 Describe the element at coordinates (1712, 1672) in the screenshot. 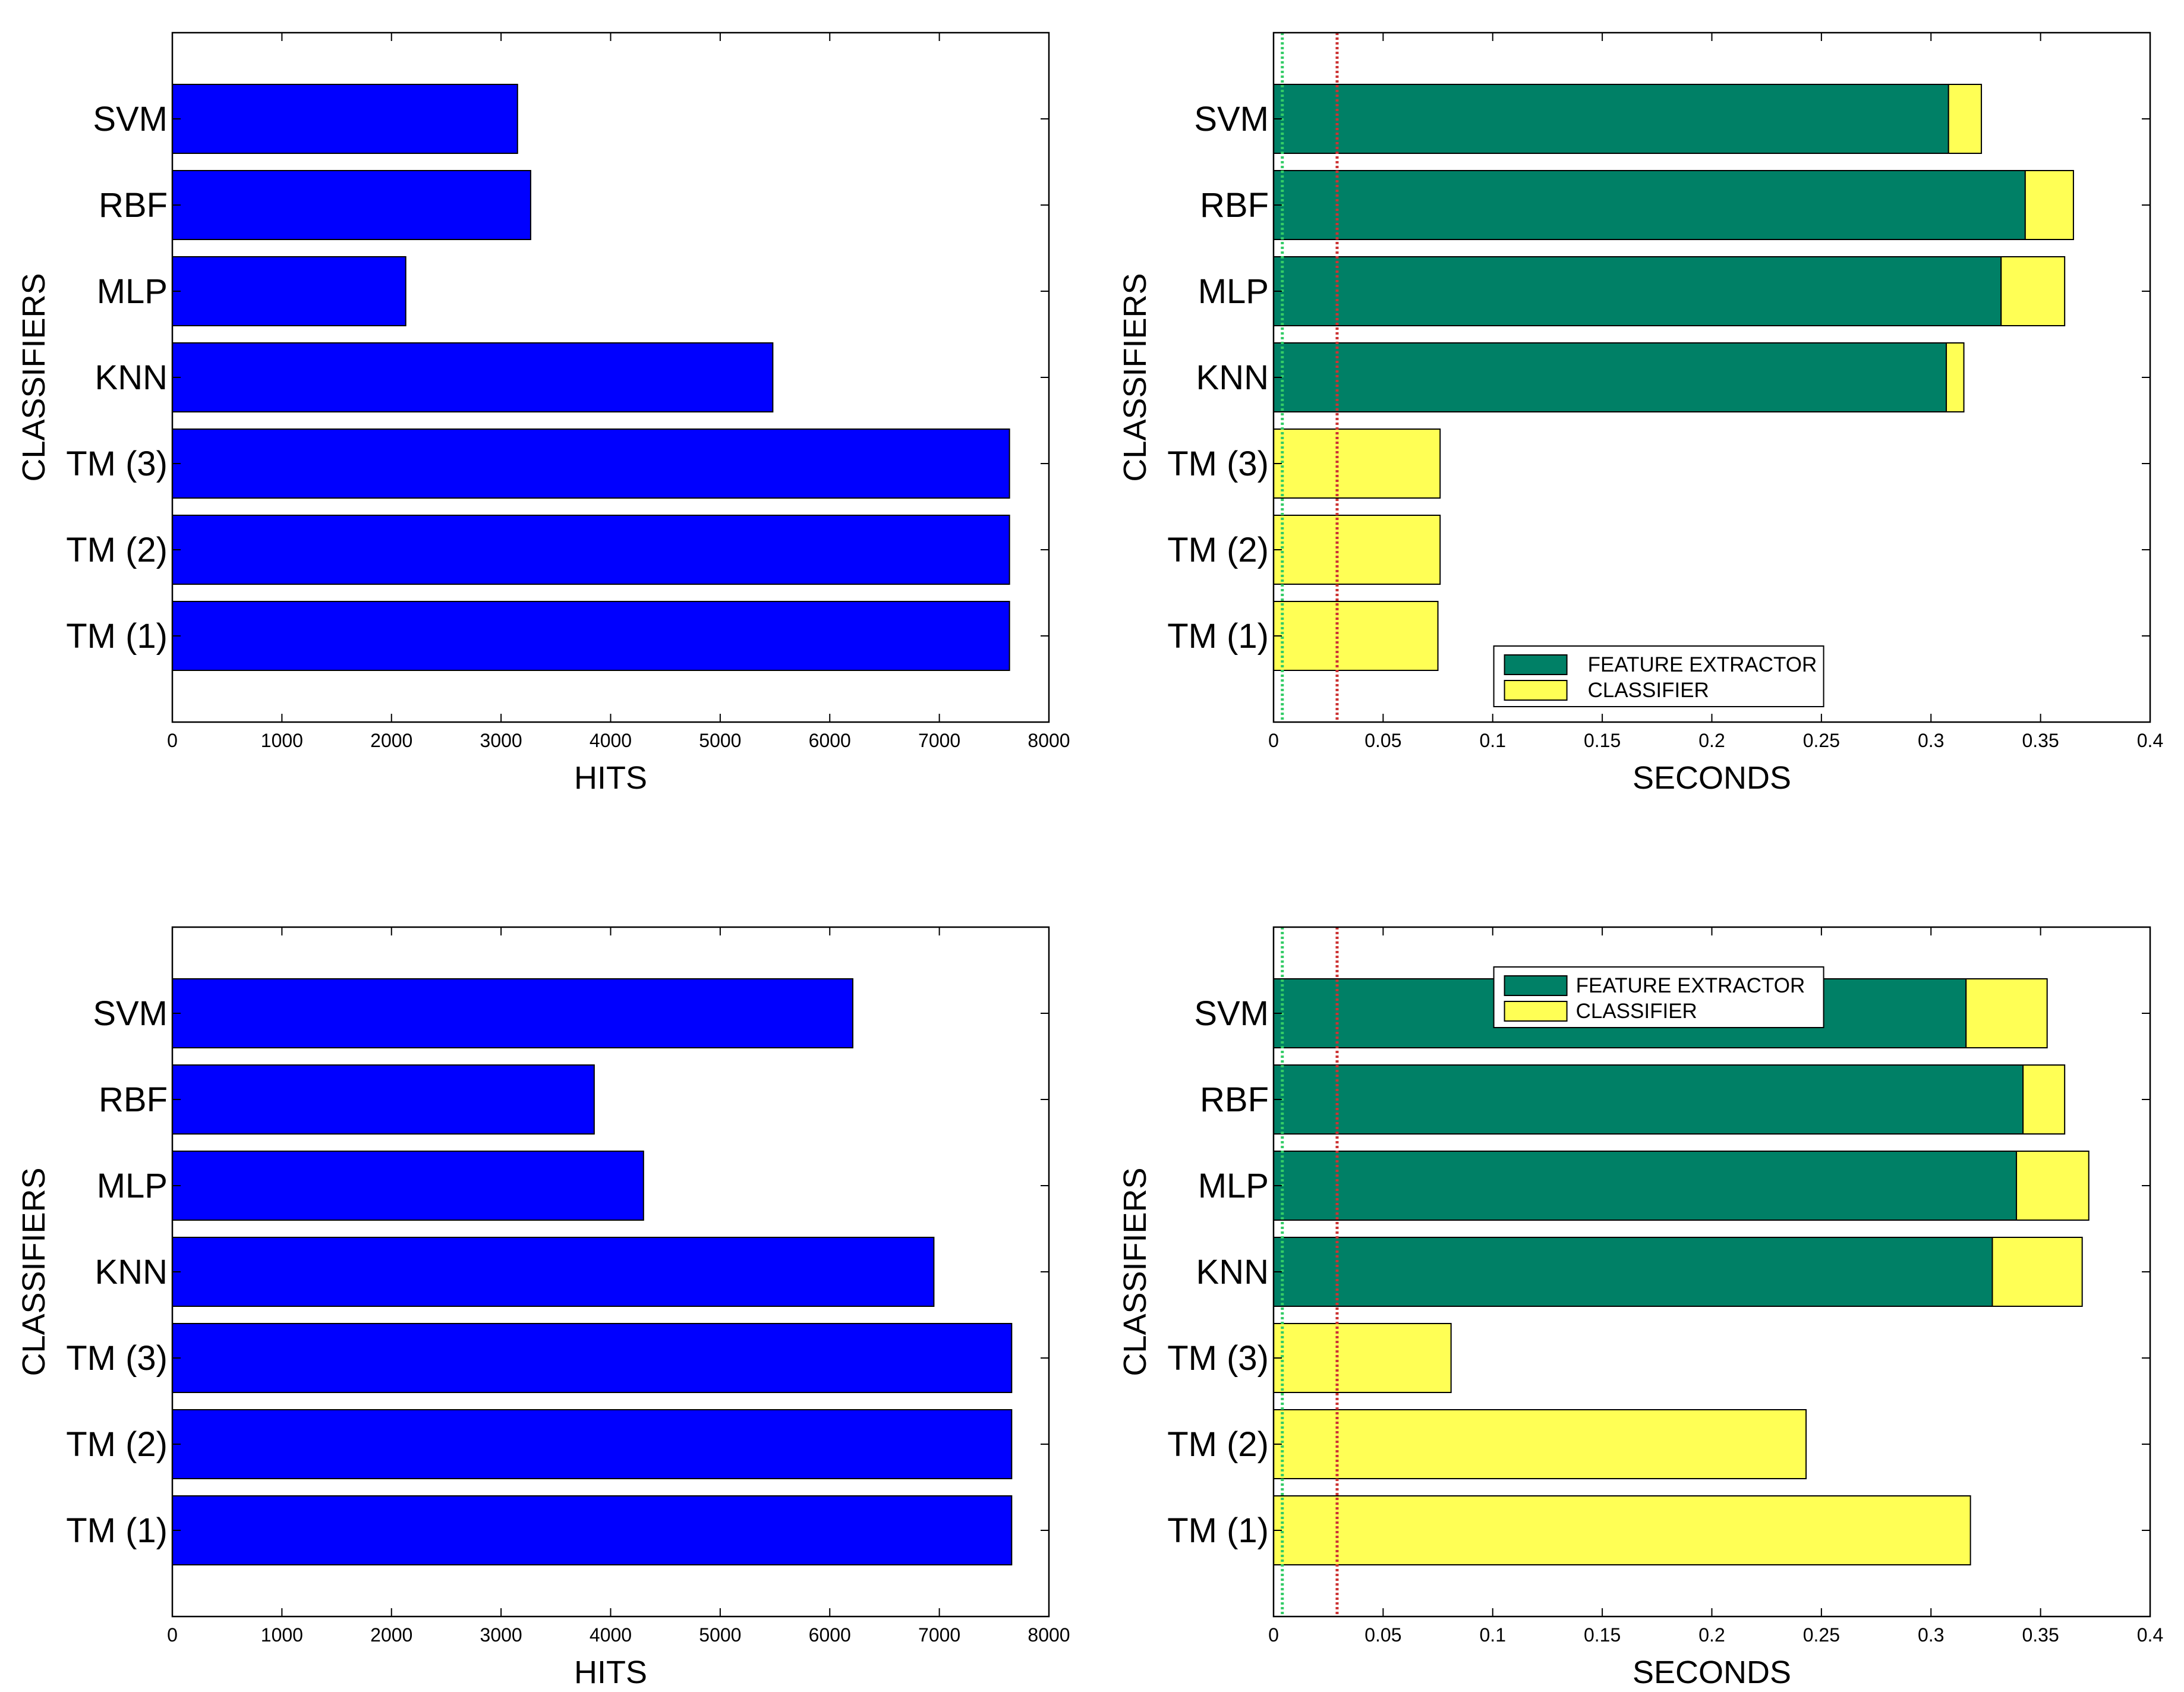

I see `x-axis-label: SECONDS` at that location.